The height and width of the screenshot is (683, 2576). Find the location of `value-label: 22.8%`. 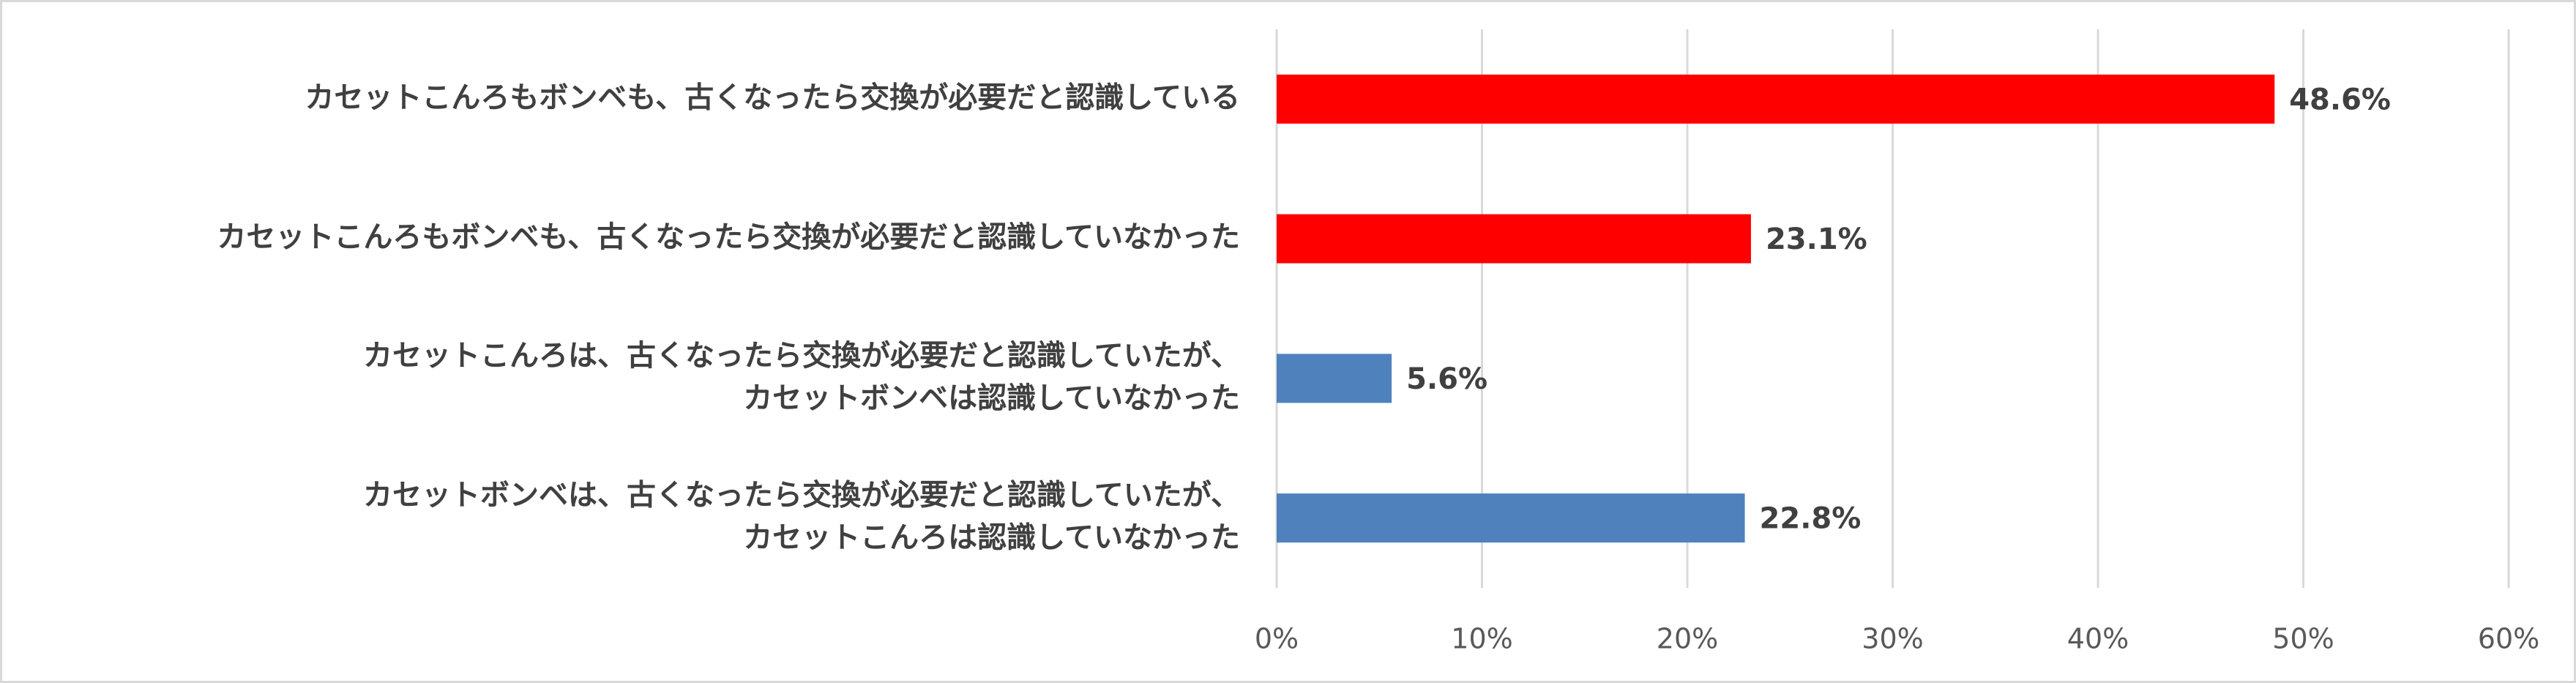

value-label: 22.8% is located at coordinates (1811, 519).